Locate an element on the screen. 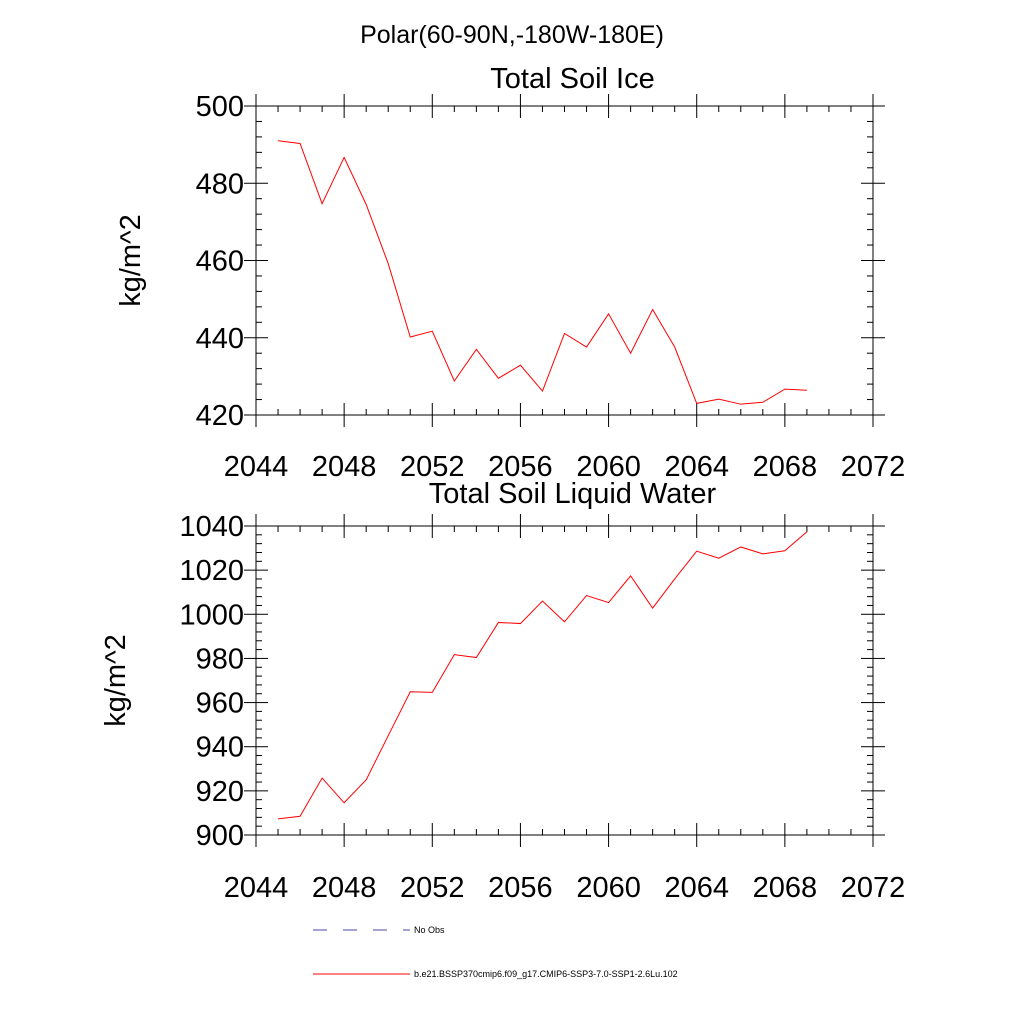  y-tick-label: 440 is located at coordinates (220, 339).